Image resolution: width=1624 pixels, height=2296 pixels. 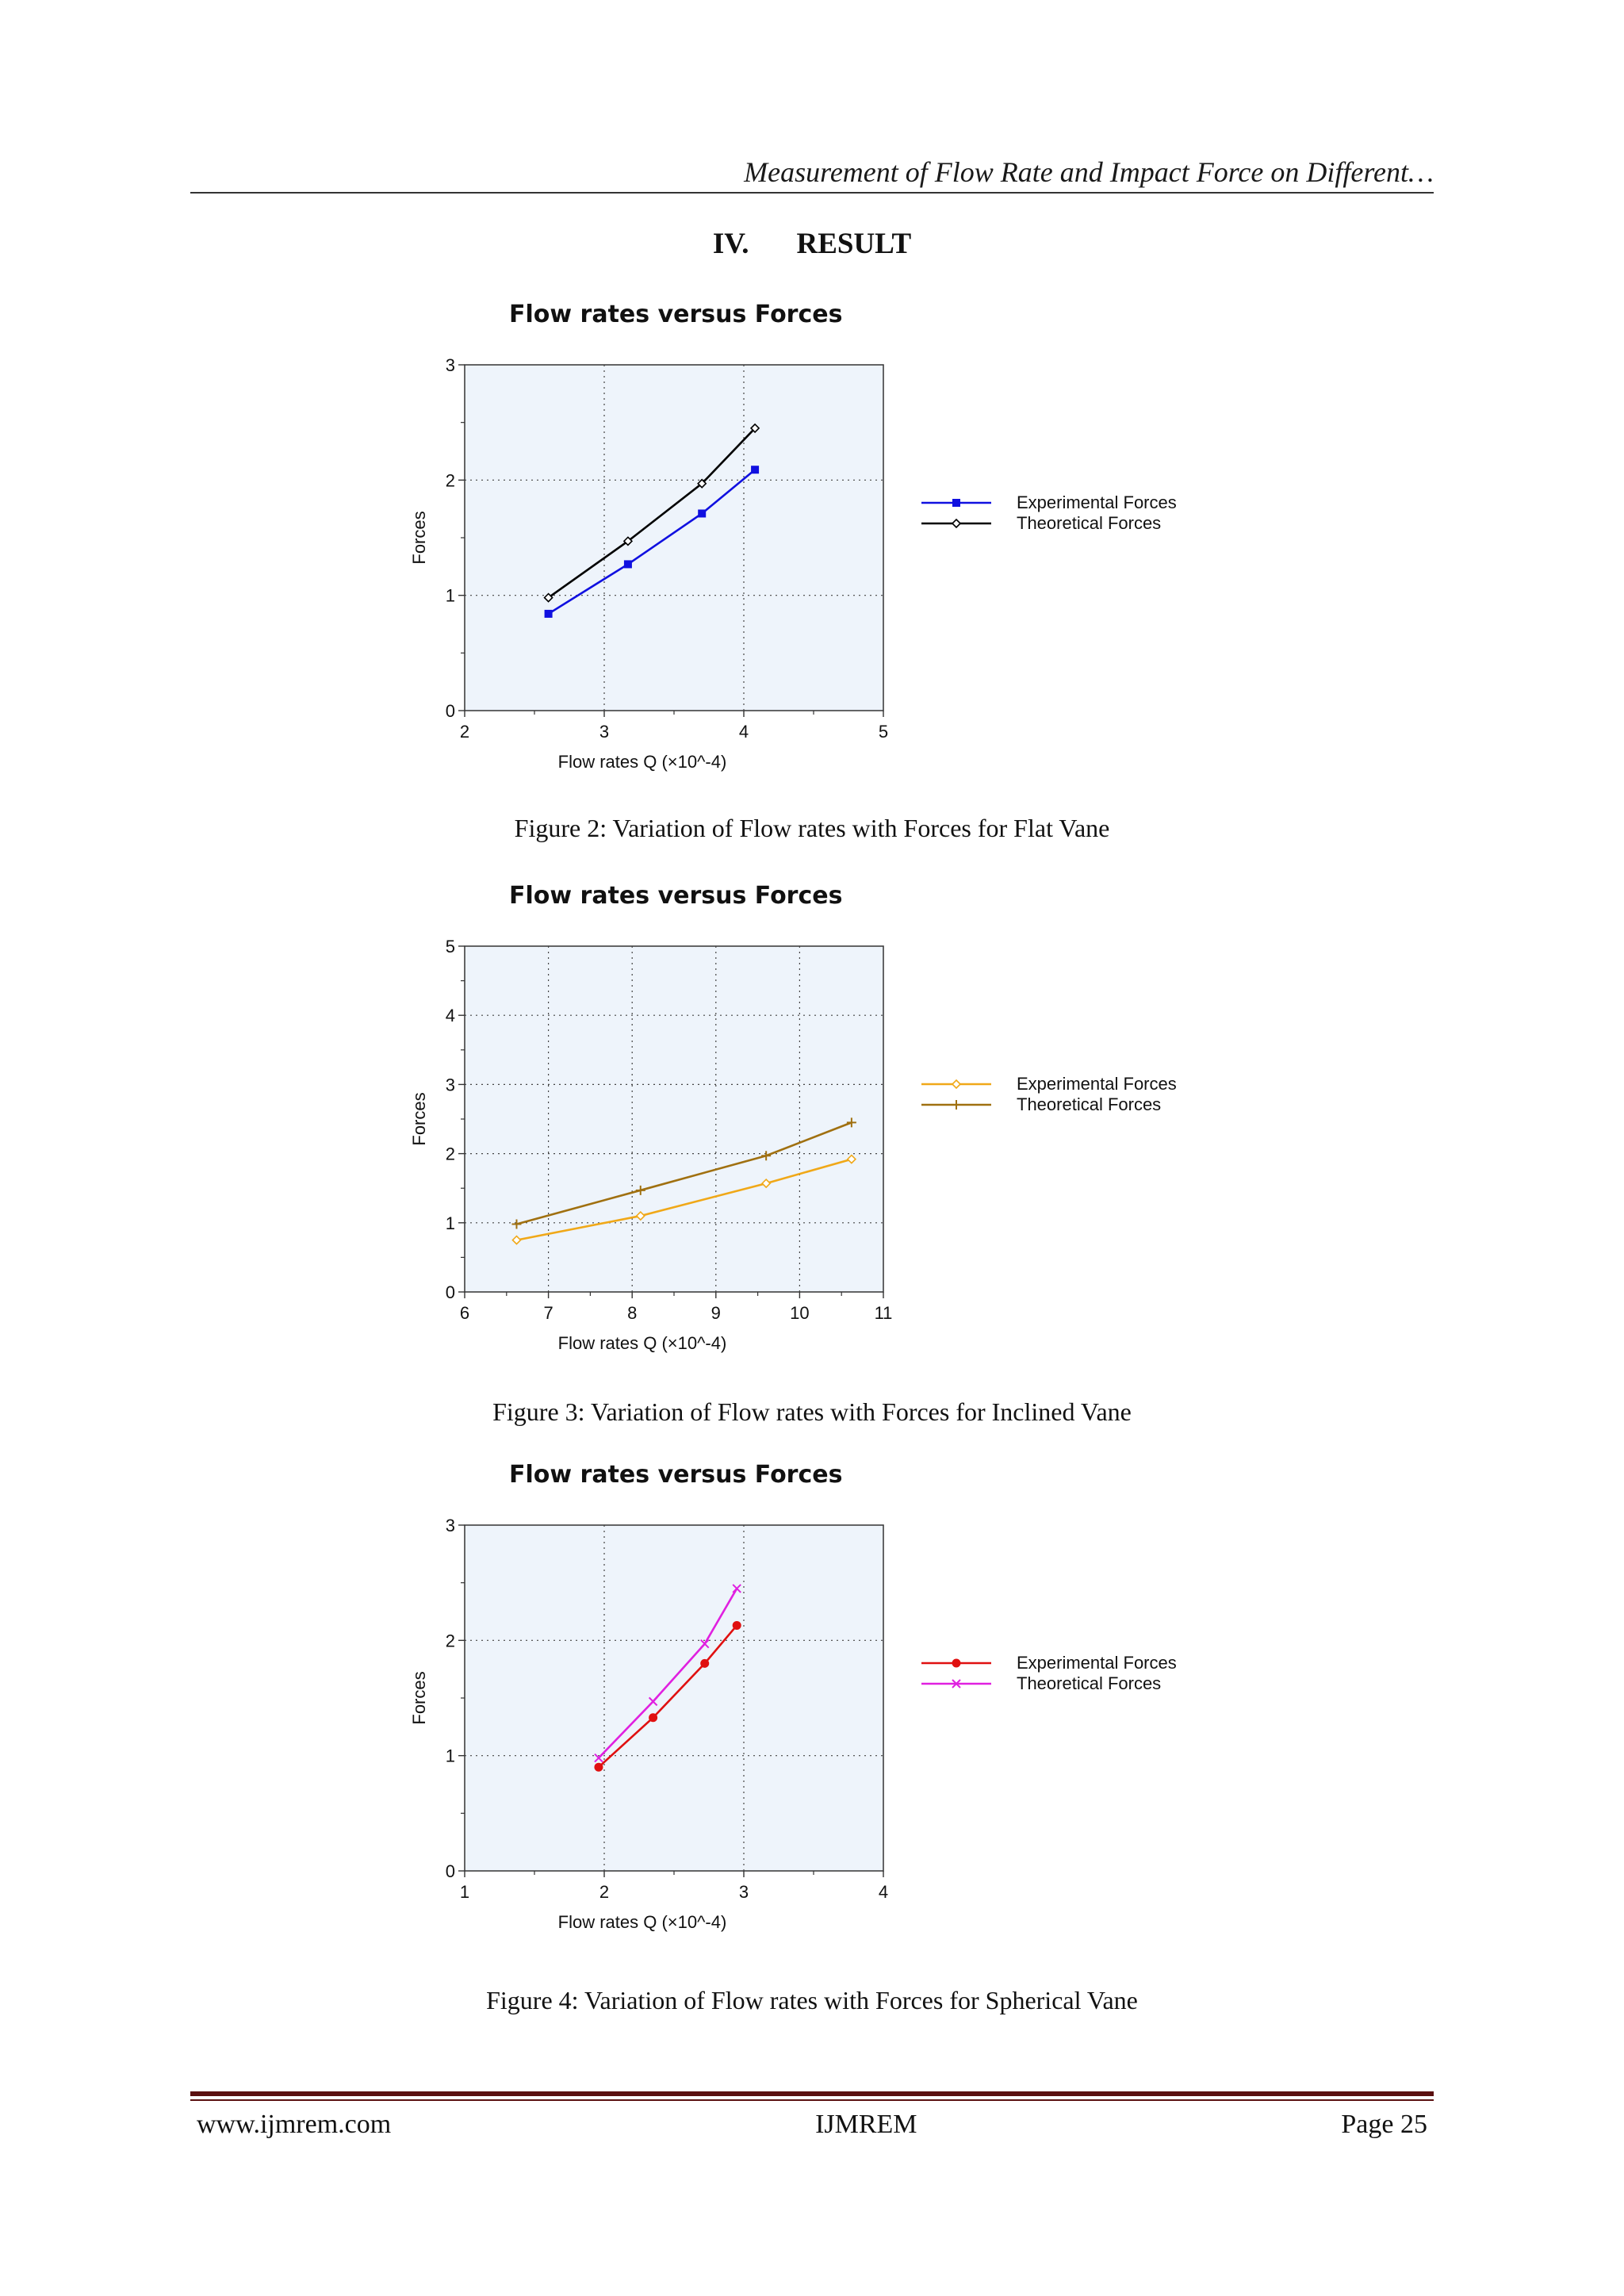 What do you see at coordinates (812, 2093) in the screenshot?
I see `footer-rule` at bounding box center [812, 2093].